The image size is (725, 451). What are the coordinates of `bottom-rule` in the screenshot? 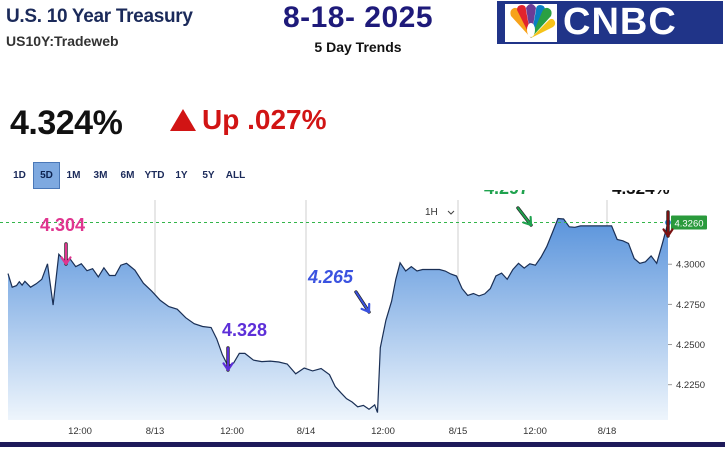 It's located at (362, 444).